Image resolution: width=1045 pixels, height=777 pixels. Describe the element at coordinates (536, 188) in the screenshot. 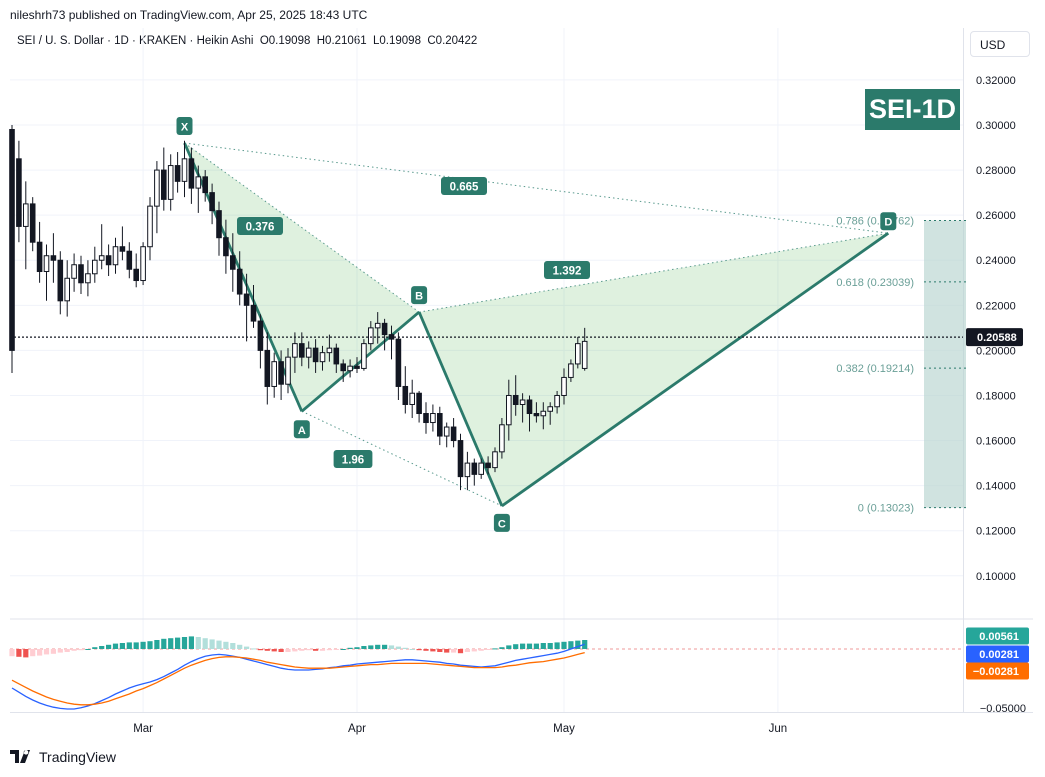

I see `ratio-line-xd` at that location.